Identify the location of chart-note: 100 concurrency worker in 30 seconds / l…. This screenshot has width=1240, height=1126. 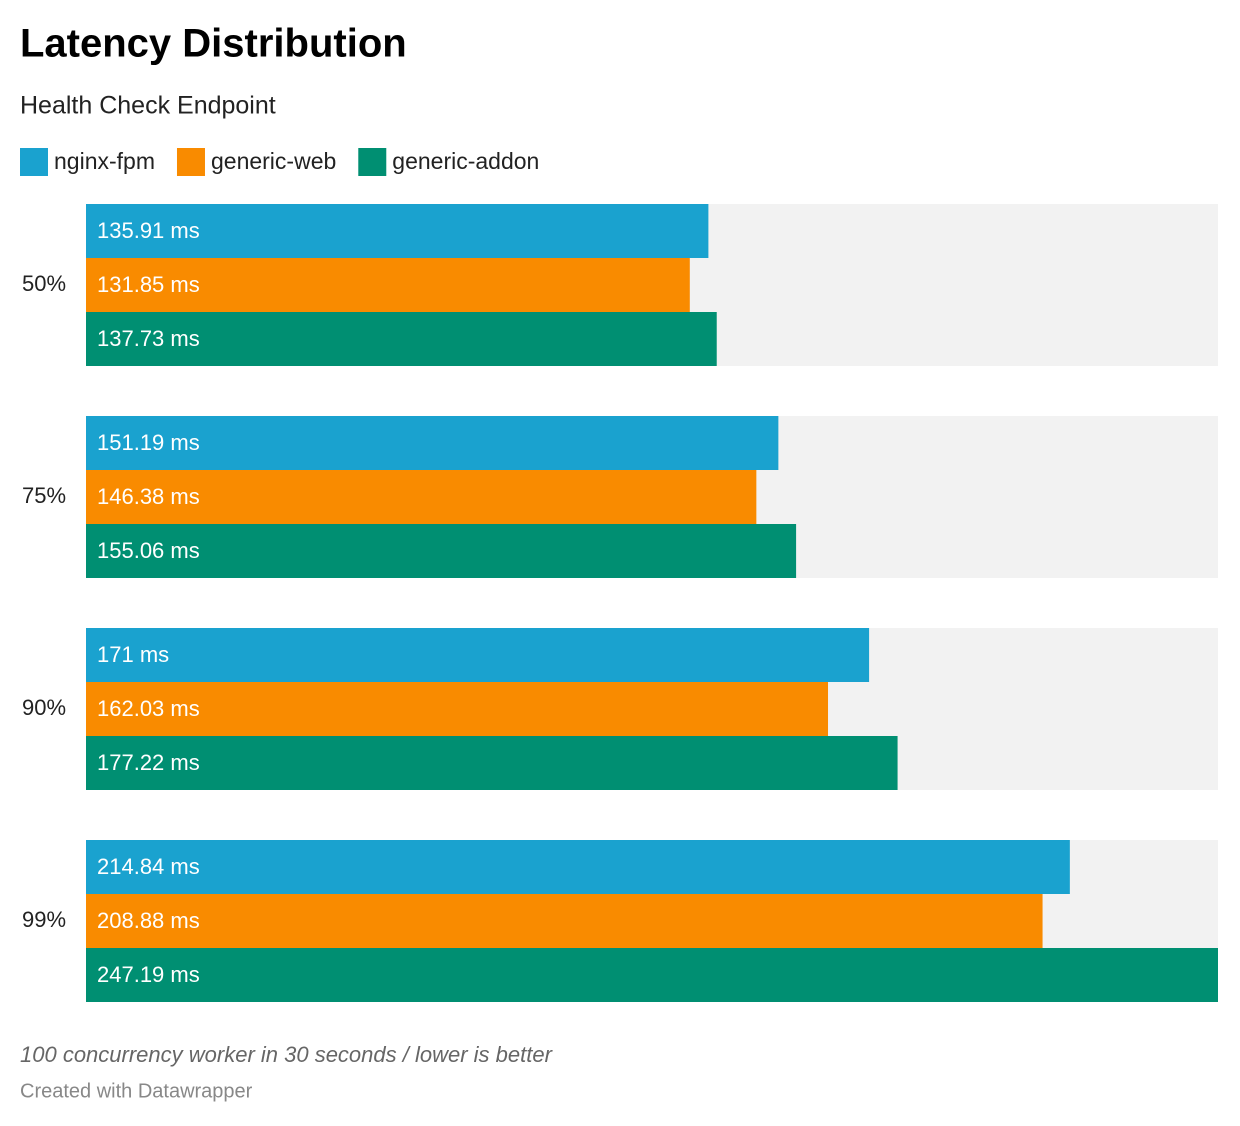
(287, 1054).